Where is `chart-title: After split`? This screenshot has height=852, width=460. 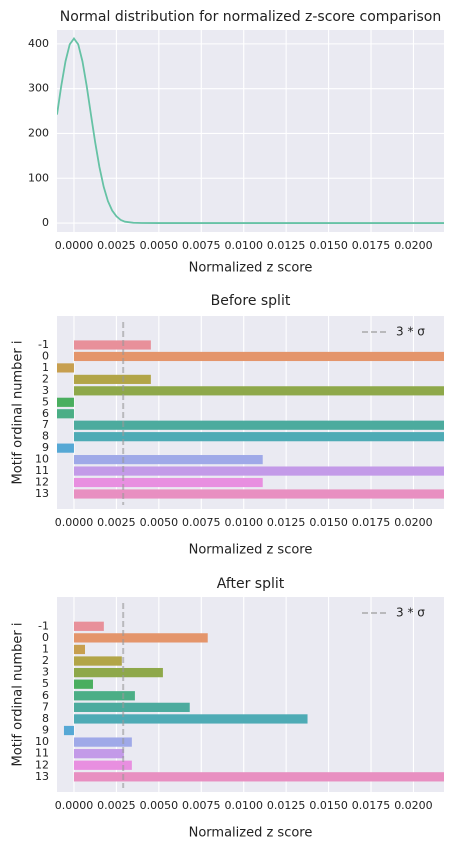 chart-title: After split is located at coordinates (251, 584).